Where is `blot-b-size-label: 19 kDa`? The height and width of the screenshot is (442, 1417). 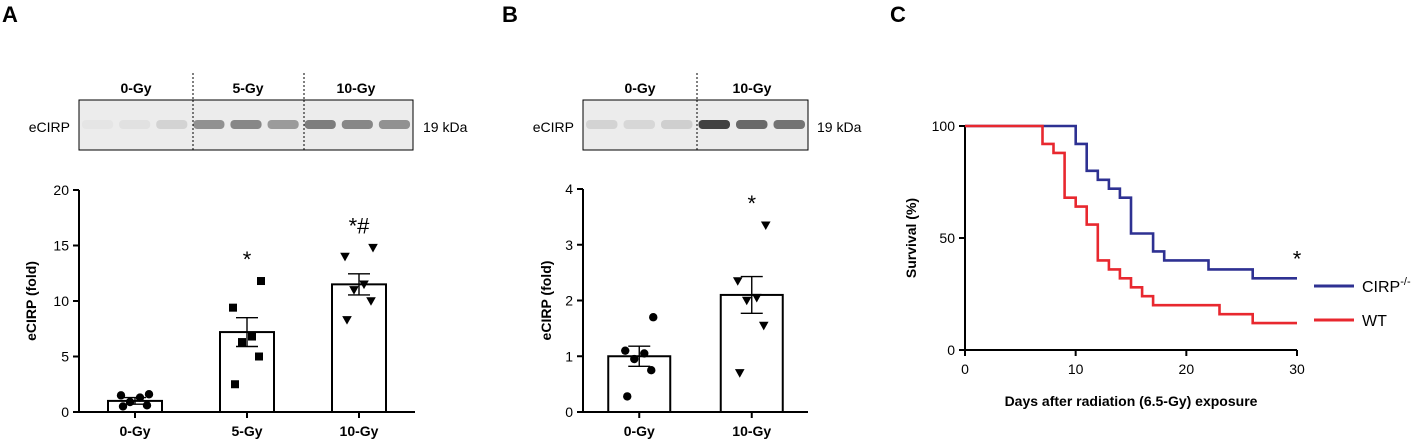
blot-b-size-label: 19 kDa is located at coordinates (839, 127).